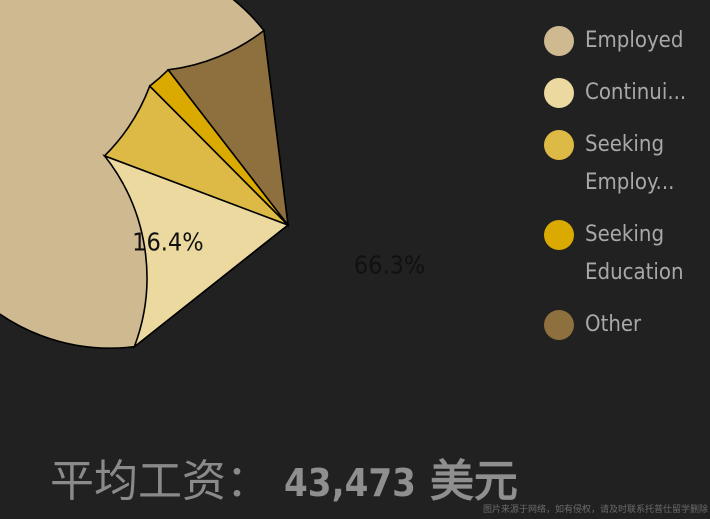 This screenshot has height=519, width=710. Describe the element at coordinates (278, 254) in the screenshot. I see `pie-data-labels: 66.3% 16.4%` at that location.